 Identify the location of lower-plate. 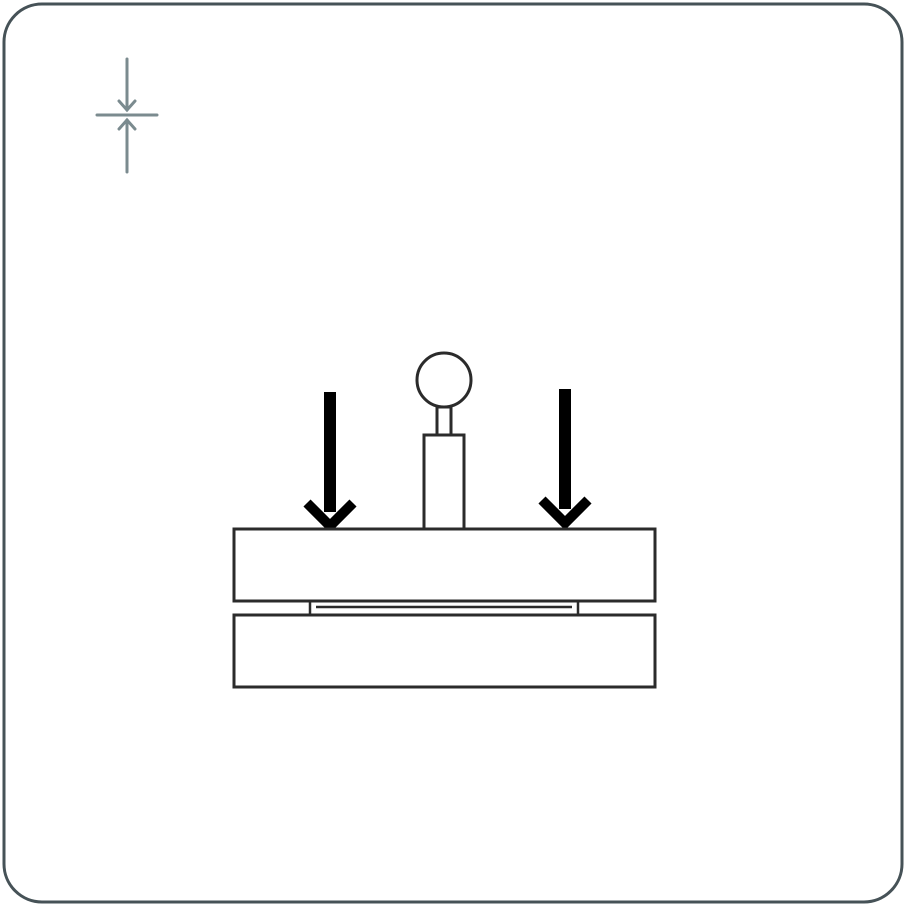
(444, 651).